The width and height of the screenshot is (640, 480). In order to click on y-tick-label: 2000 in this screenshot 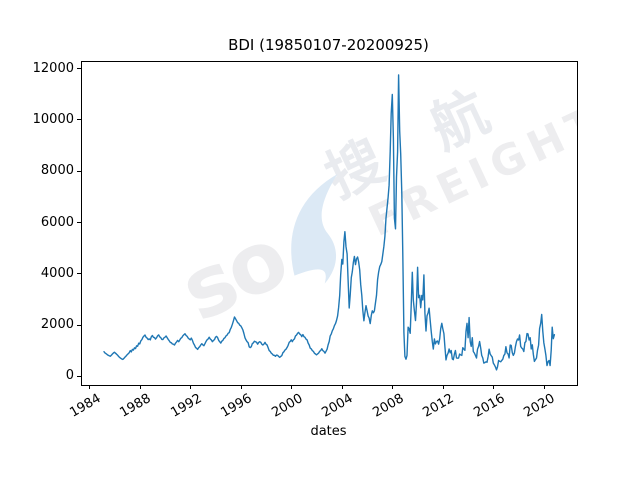, I will do `click(57, 325)`.